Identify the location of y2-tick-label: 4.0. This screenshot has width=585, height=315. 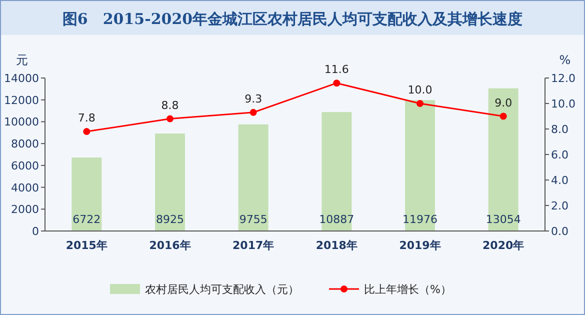
(559, 180).